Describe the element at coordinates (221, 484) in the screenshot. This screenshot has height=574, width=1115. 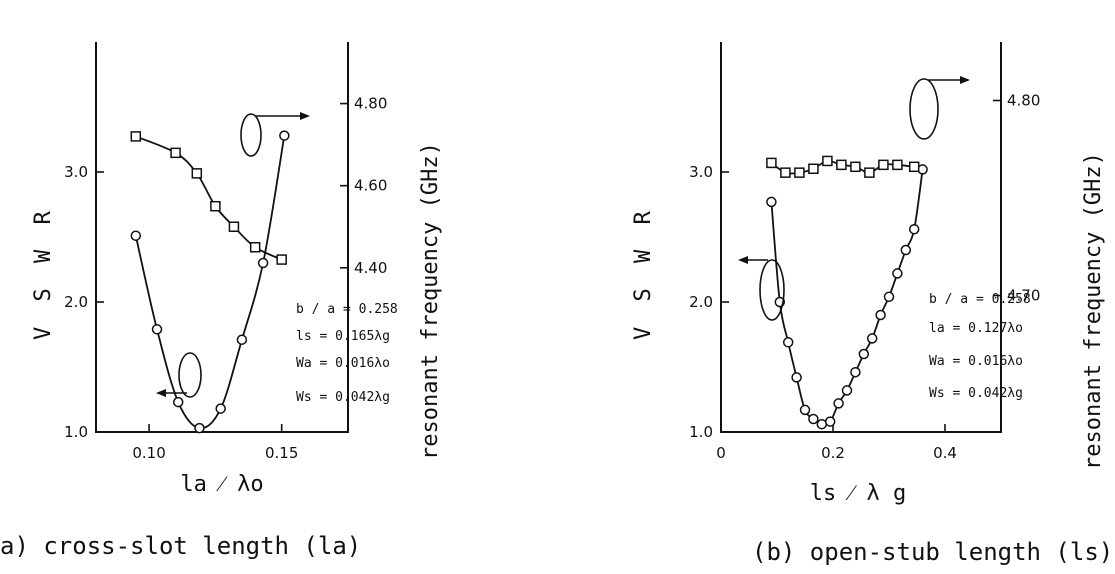
I see `chart-a-xlabel: la ⁄ λo` at that location.